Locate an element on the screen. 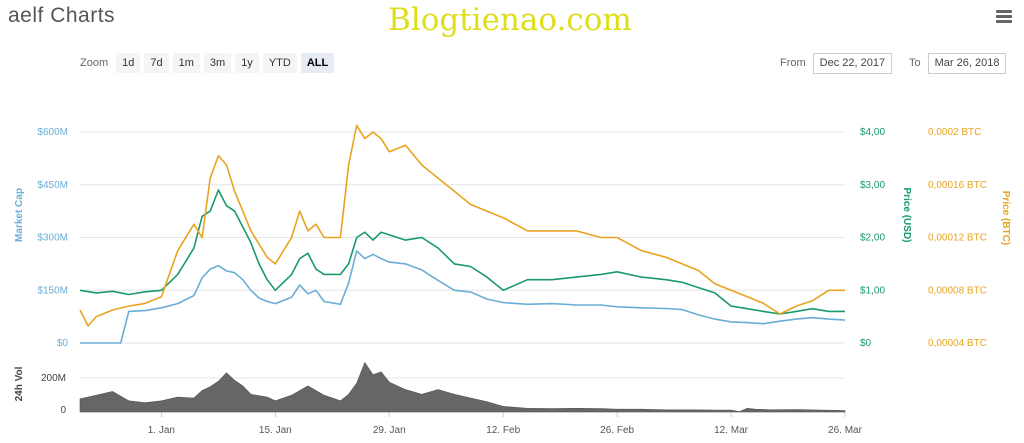 This screenshot has height=443, width=1024. zoom-bar: Zoom 1d 7d 1m 3m 1y YTD ALL is located at coordinates (207, 63).